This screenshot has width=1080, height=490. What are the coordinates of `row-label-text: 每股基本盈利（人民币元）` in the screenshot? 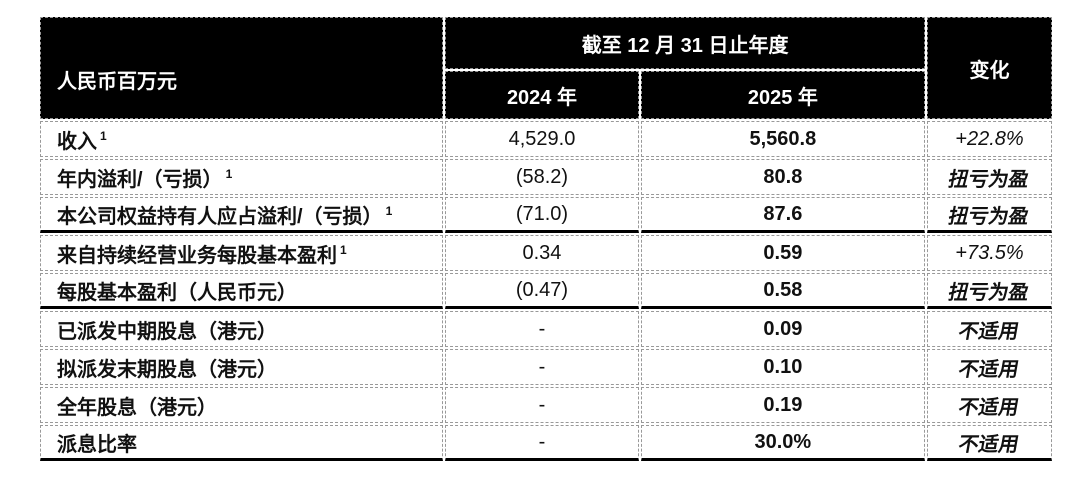 It's located at (177, 292).